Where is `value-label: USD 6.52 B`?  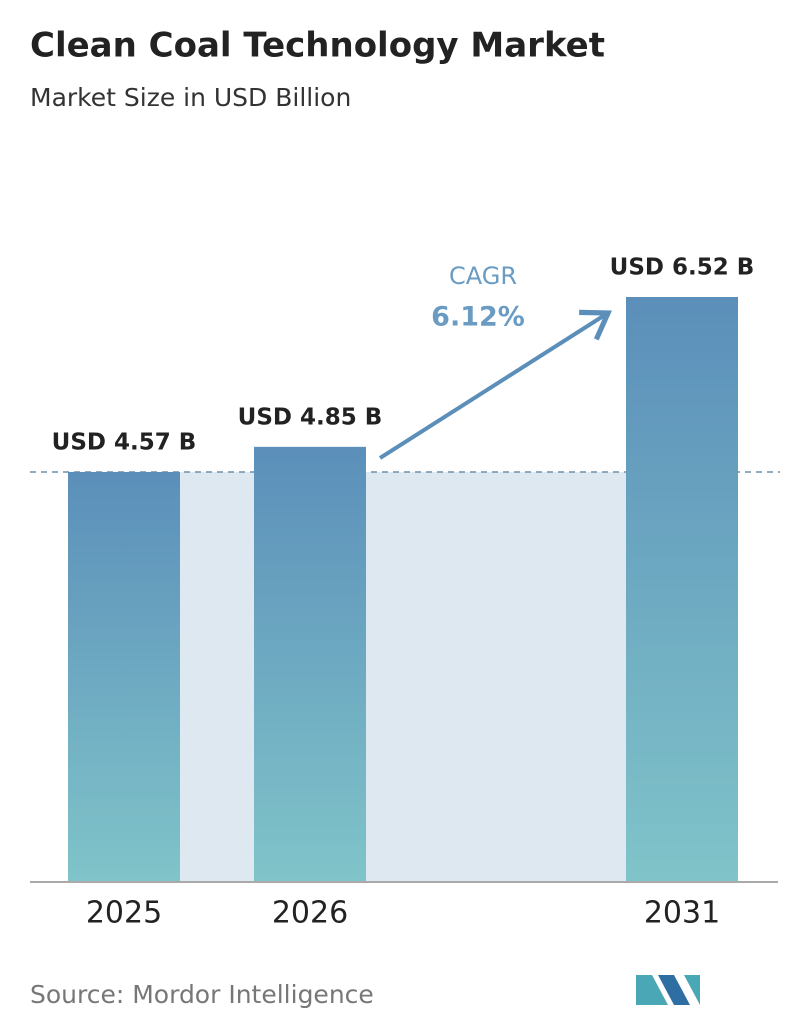 value-label: USD 6.52 B is located at coordinates (682, 268).